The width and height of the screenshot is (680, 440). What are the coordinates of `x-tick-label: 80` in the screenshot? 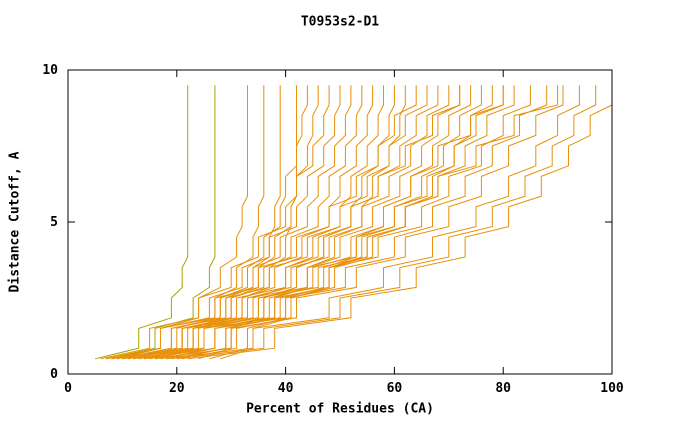 It's located at (503, 388).